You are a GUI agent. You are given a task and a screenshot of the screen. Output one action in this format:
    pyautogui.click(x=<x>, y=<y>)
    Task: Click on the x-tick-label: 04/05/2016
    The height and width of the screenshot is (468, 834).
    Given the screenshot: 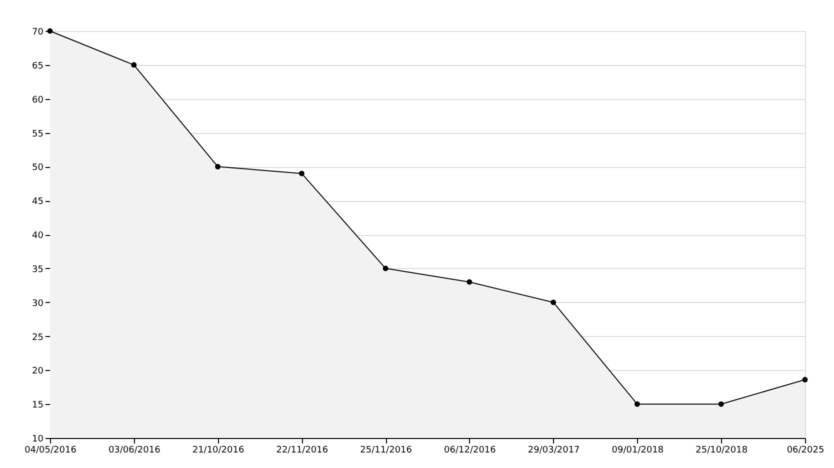 What is the action you would take?
    pyautogui.click(x=50, y=451)
    